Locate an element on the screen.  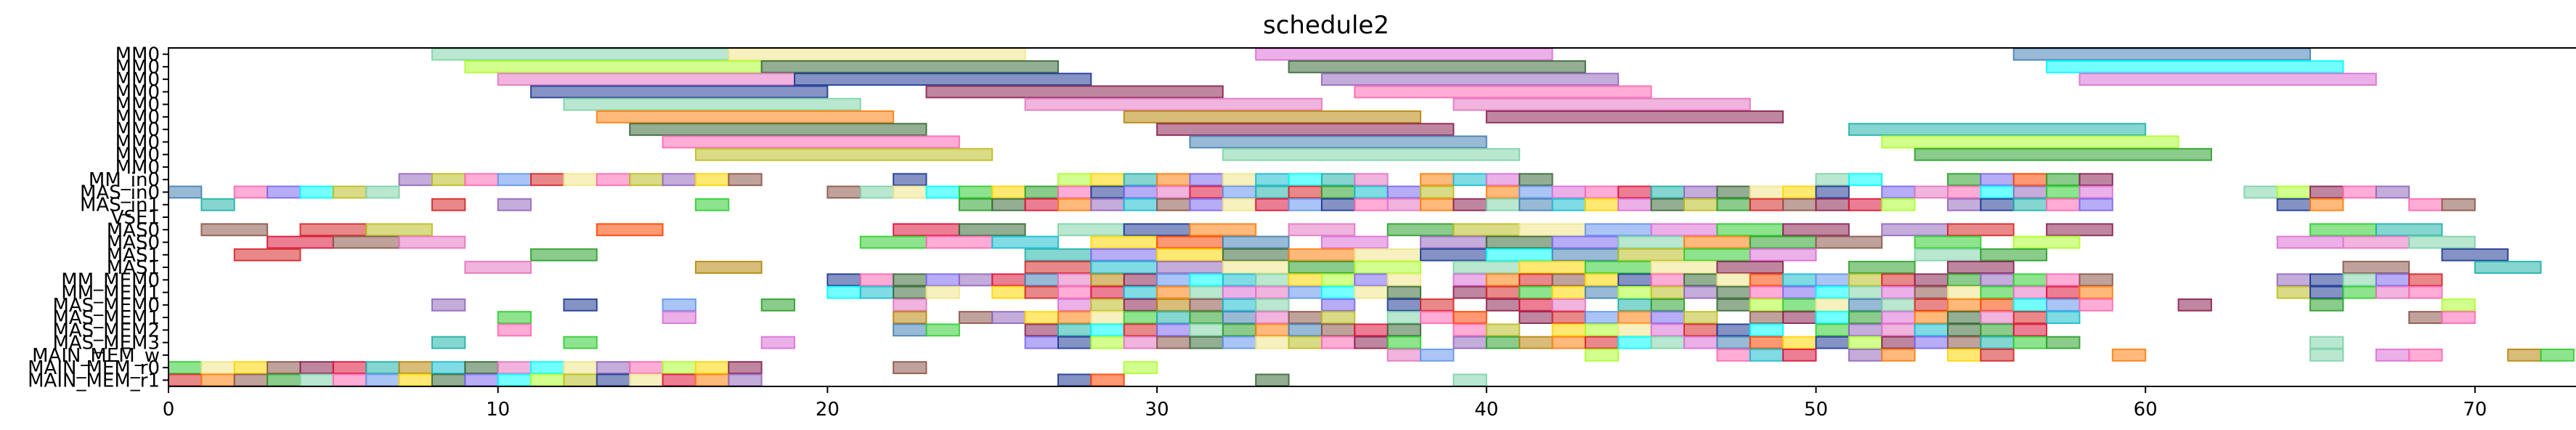
chart-title: schedule2 is located at coordinates (1326, 25).